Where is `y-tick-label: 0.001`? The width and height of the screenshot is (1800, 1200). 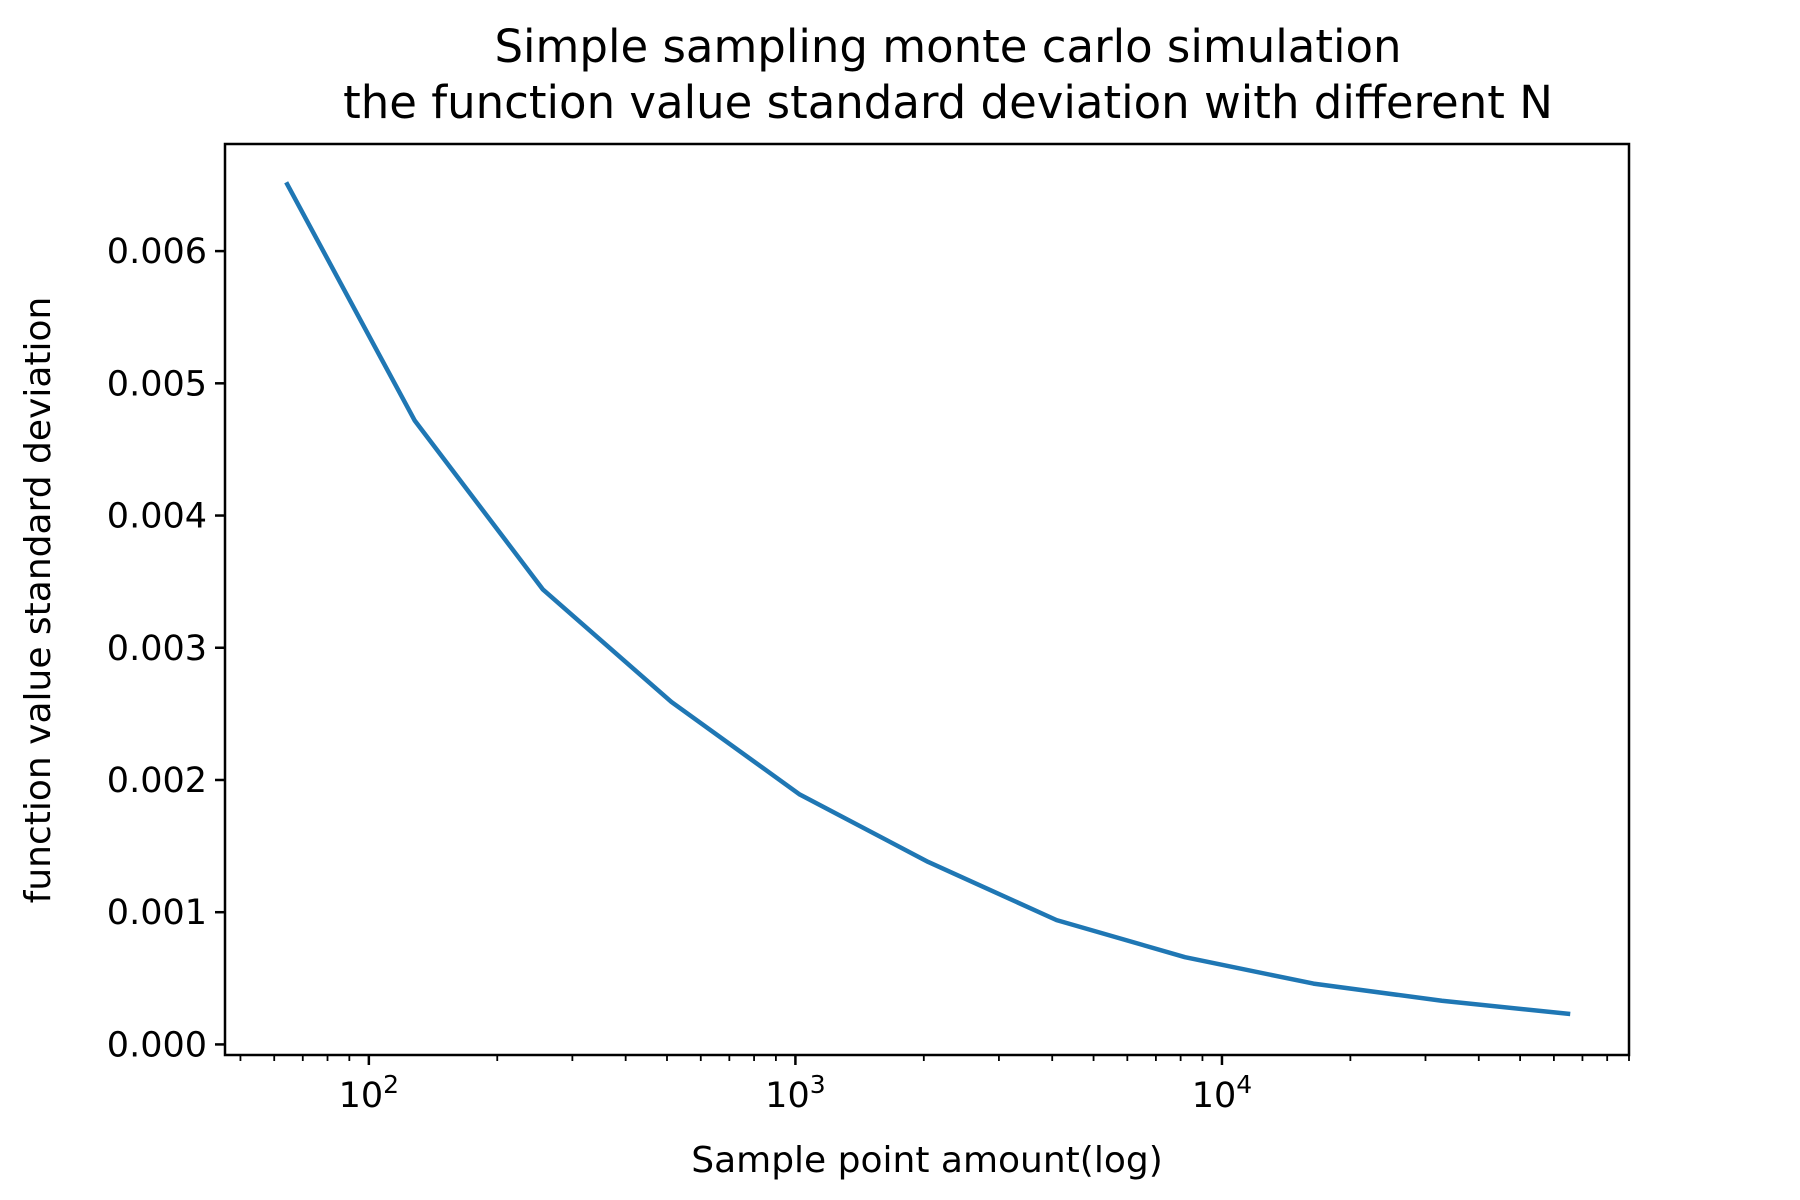
y-tick-label: 0.001 is located at coordinates (157, 913).